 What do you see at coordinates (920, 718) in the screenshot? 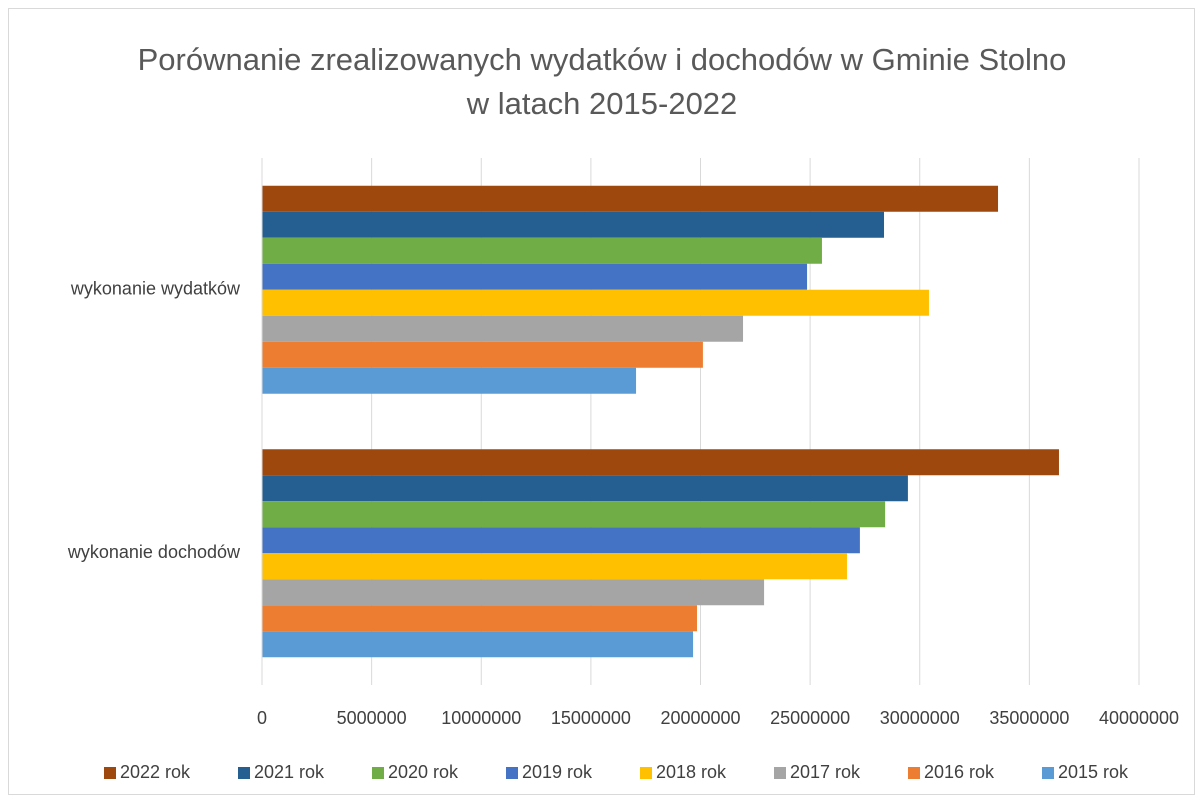
I see `x-tick-label: 30000000` at bounding box center [920, 718].